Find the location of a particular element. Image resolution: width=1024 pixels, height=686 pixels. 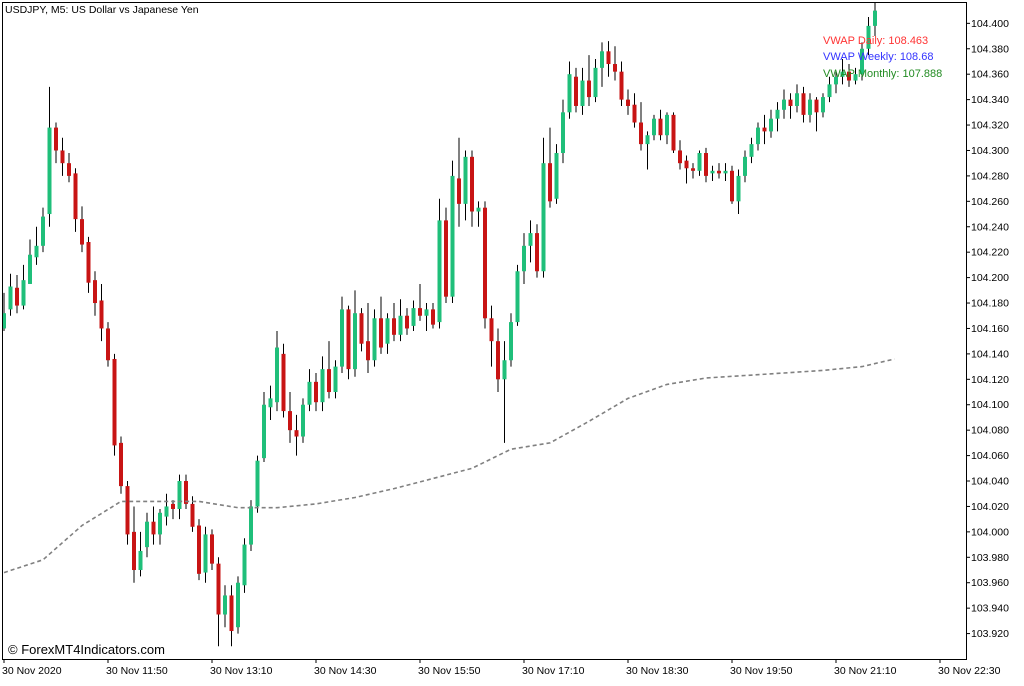

y-tick-label: 104.040 is located at coordinates (990, 482).